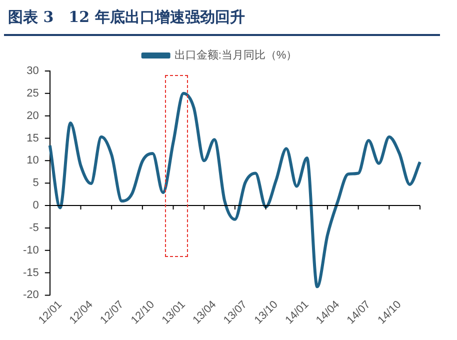  I want to click on y-tick-label: 20, so click(32, 116).